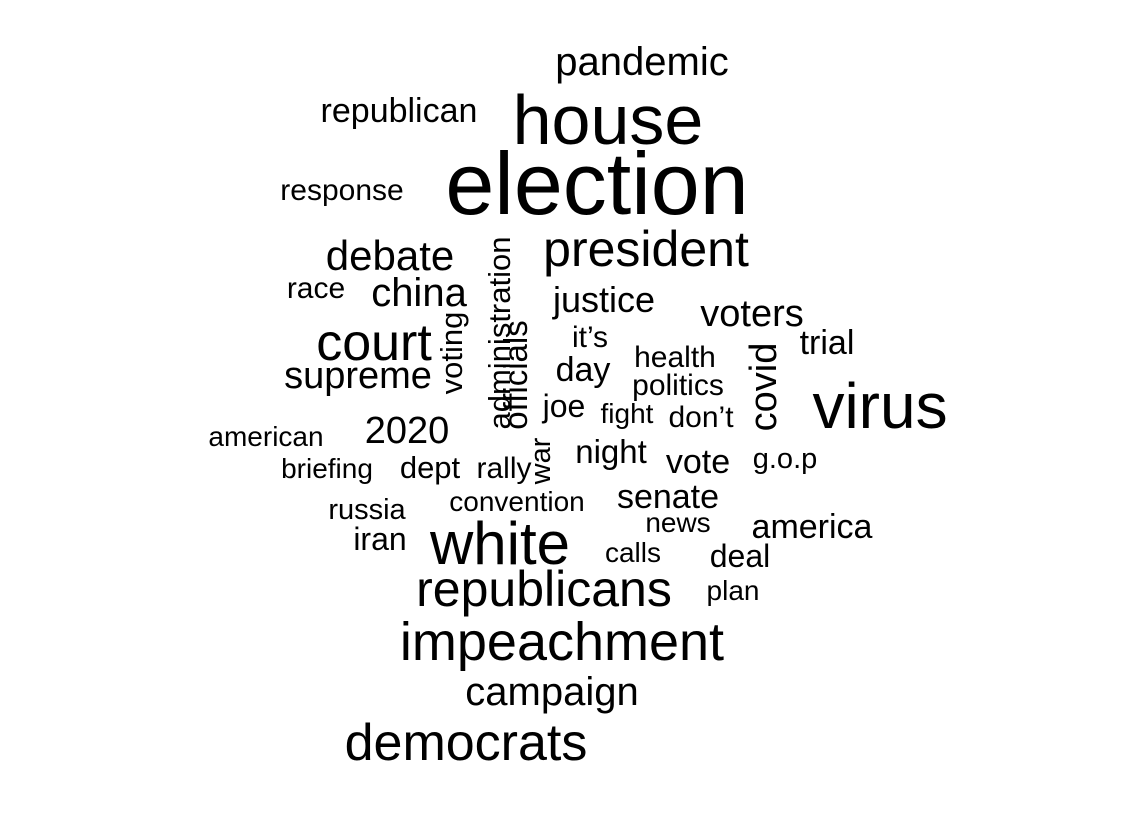 The width and height of the screenshot is (1132, 834). Describe the element at coordinates (503, 468) in the screenshot. I see `word-rally: rally` at that location.